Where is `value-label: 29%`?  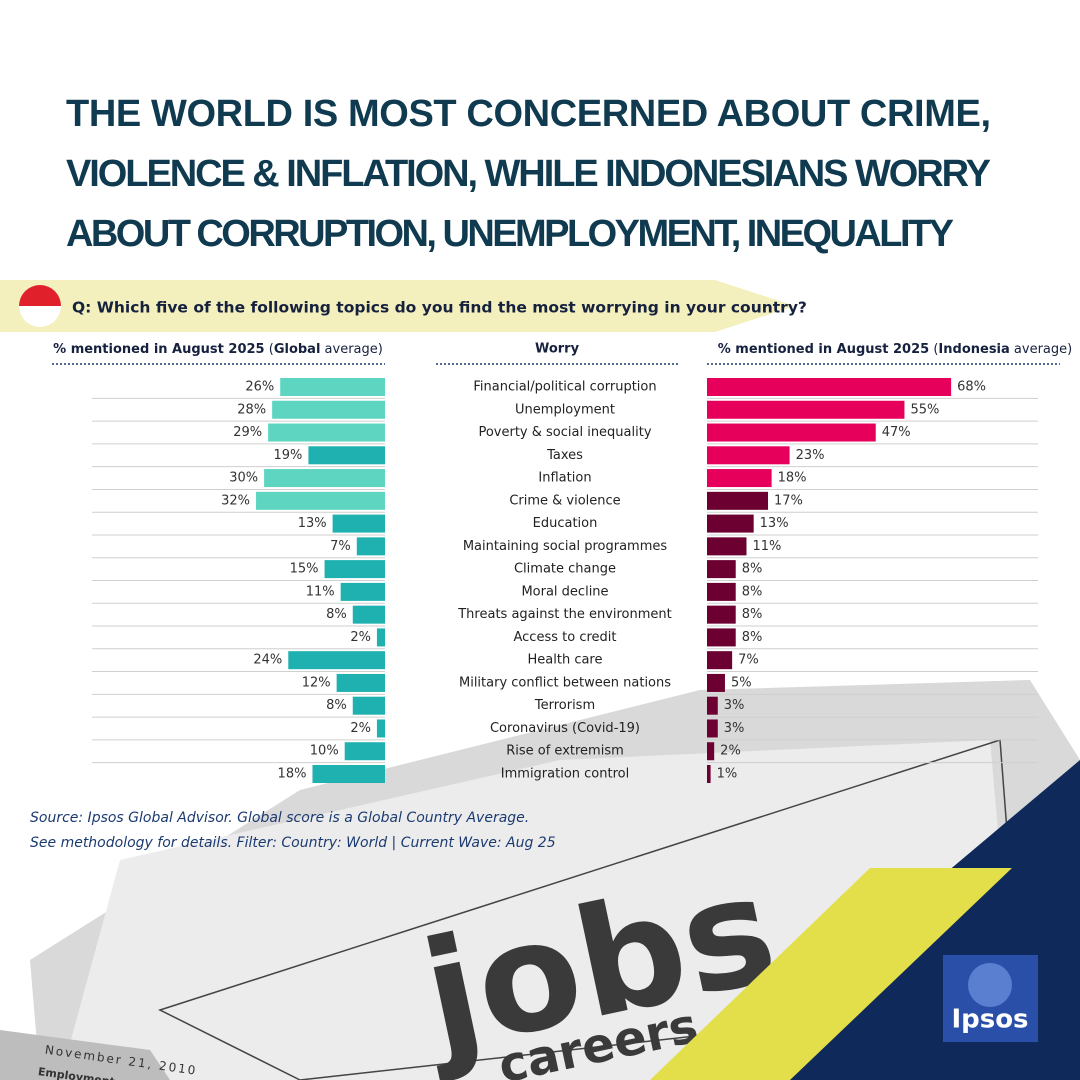 value-label: 29% is located at coordinates (247, 432).